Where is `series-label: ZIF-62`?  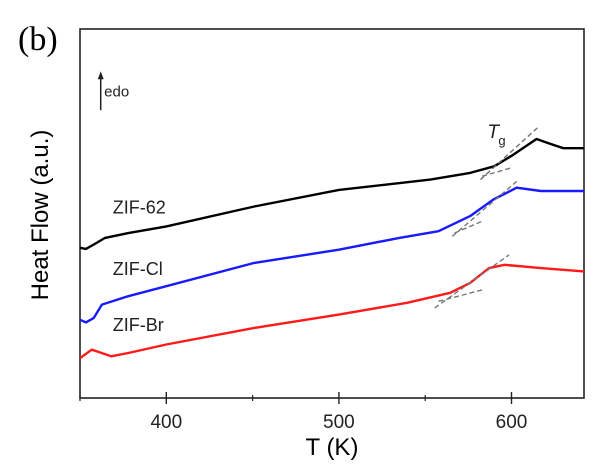
series-label: ZIF-62 is located at coordinates (139, 208).